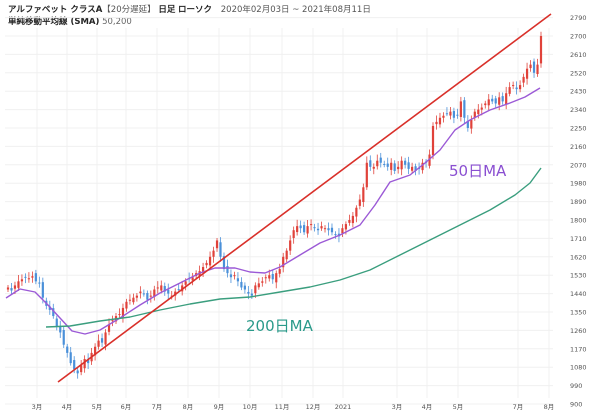  I want to click on ma200-annotation: 200日MA, so click(279, 326).